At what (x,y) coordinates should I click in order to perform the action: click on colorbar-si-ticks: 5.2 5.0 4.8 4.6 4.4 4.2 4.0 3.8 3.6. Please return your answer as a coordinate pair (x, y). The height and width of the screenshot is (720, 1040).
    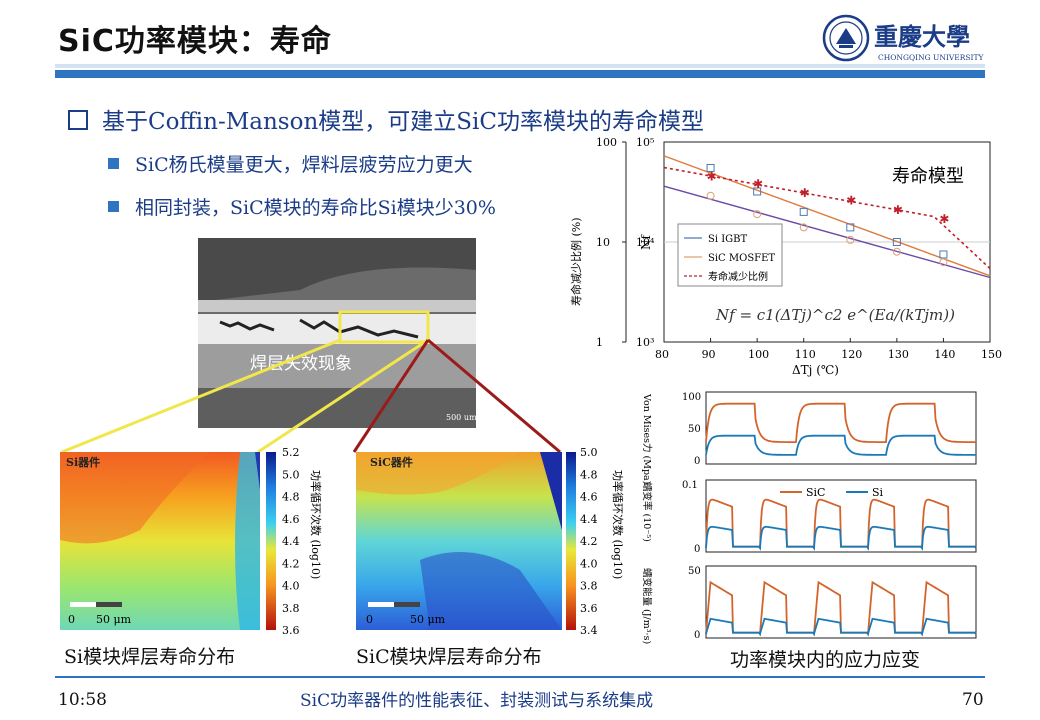
    Looking at the image, I should click on (291, 541).